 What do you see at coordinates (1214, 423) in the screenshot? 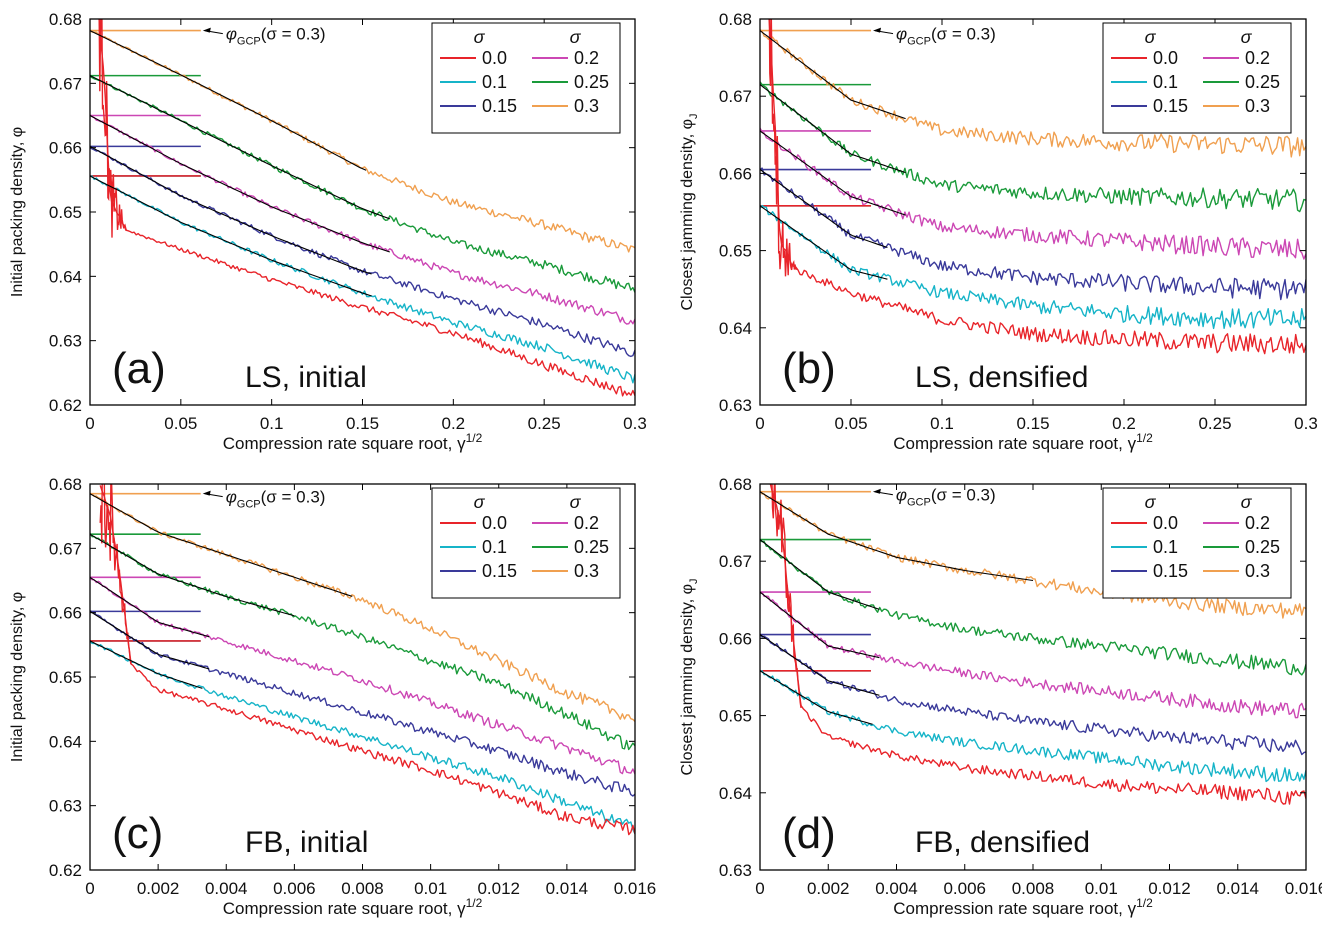
I see `x-tick-label: 0.25` at bounding box center [1214, 423].